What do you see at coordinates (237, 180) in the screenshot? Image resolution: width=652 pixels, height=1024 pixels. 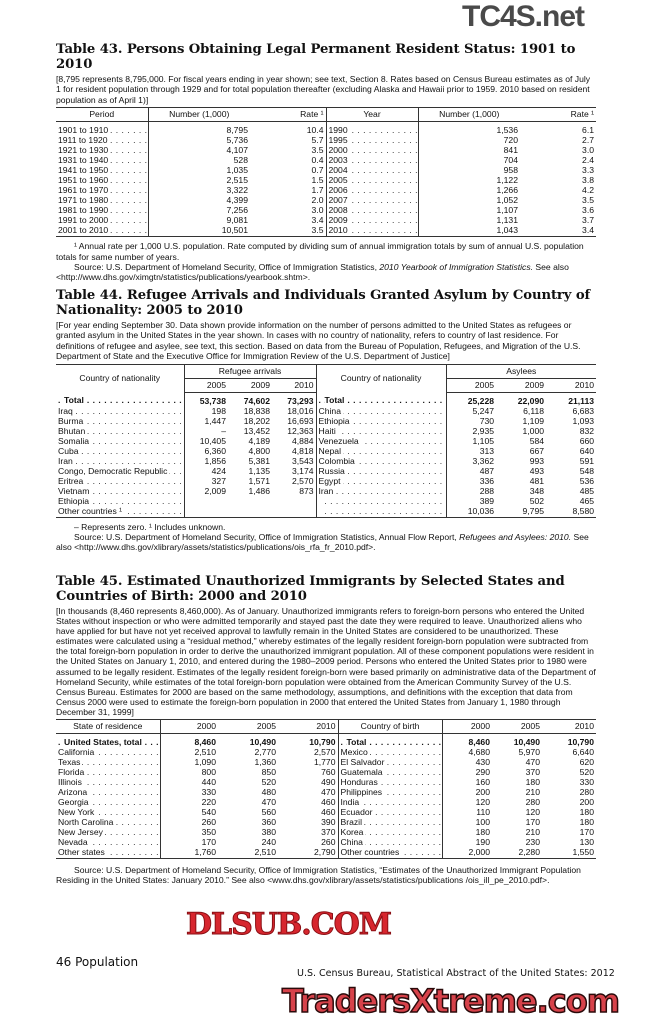 I see `cell-value: 2,515` at bounding box center [237, 180].